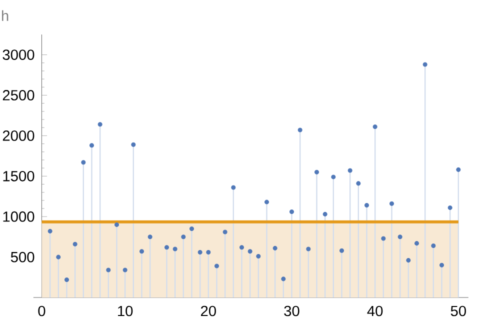 The width and height of the screenshot is (482, 329). I want to click on x-tick-label: 20, so click(208, 311).